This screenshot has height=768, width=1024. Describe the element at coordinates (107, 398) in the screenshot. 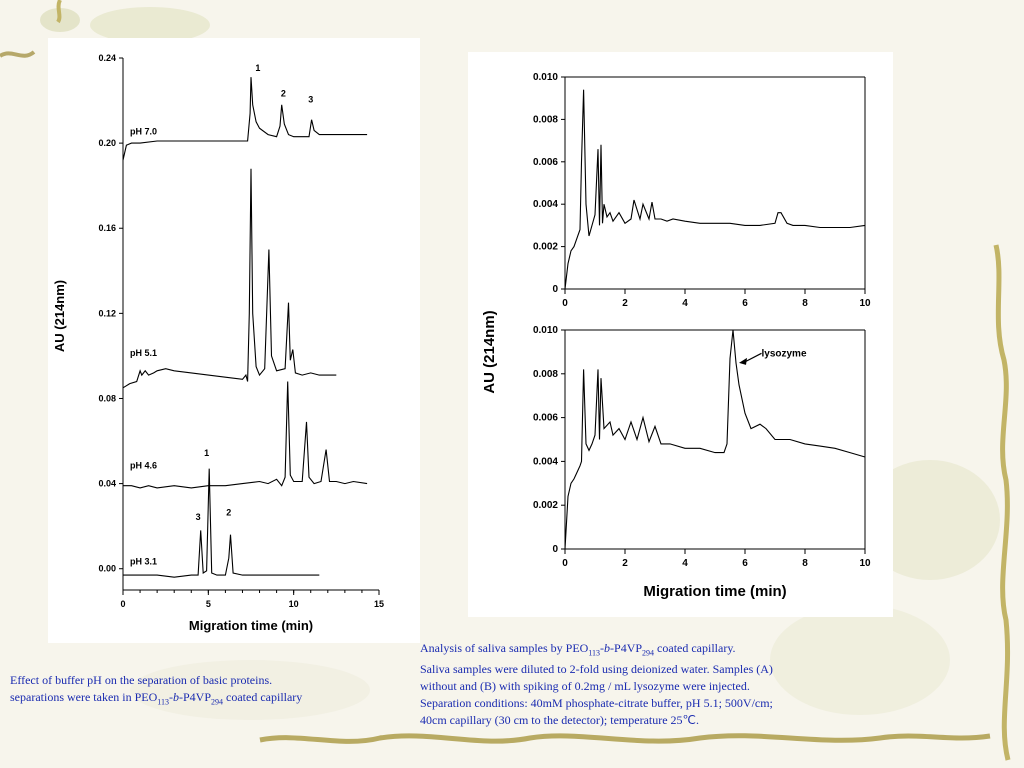

I see `left-y-tick-label: 0.08` at that location.